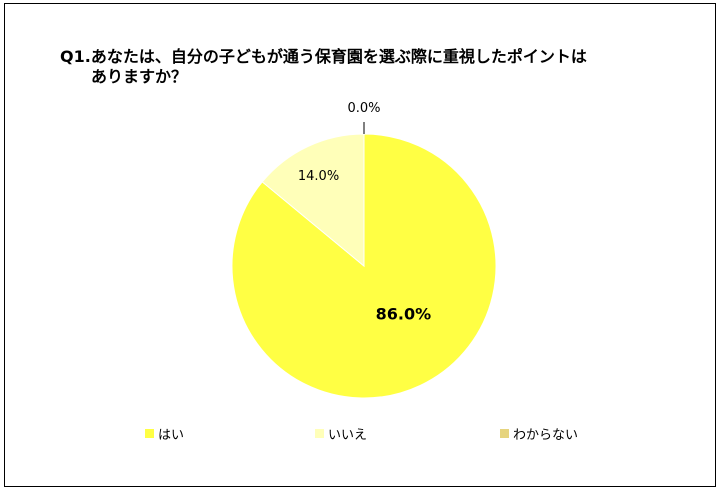  I want to click on legend-label-no: いいえ, so click(348, 435).